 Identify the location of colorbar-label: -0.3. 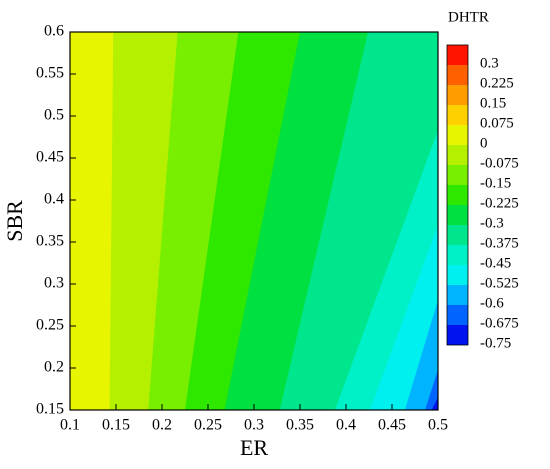
(492, 223).